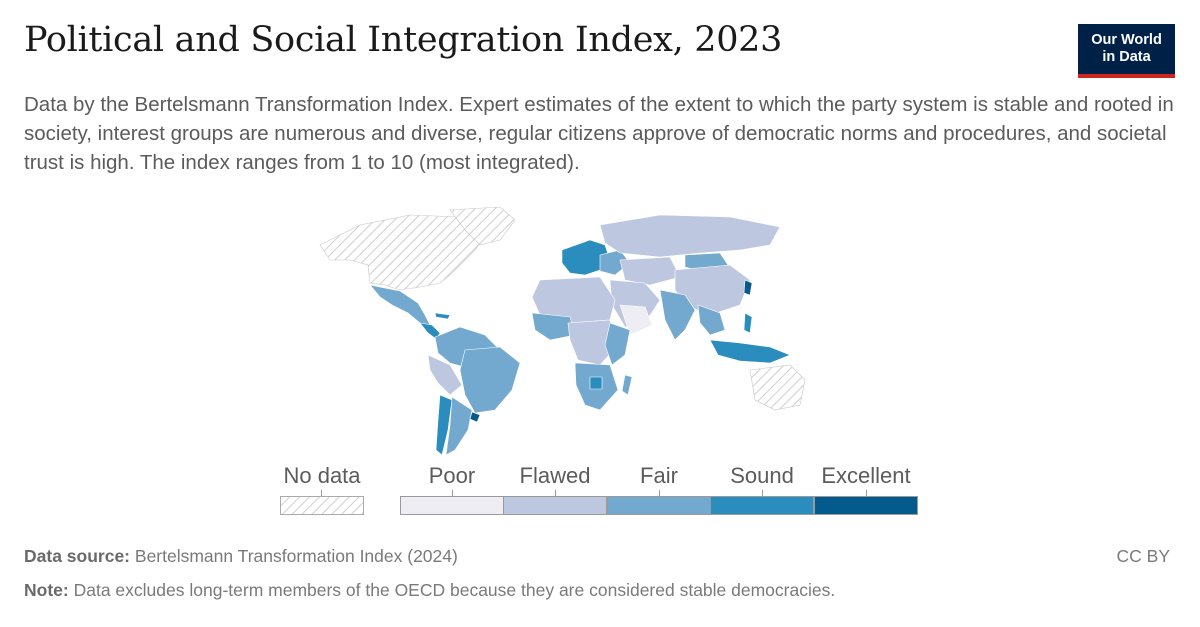  Describe the element at coordinates (405, 252) in the screenshot. I see `north-america-region` at that location.